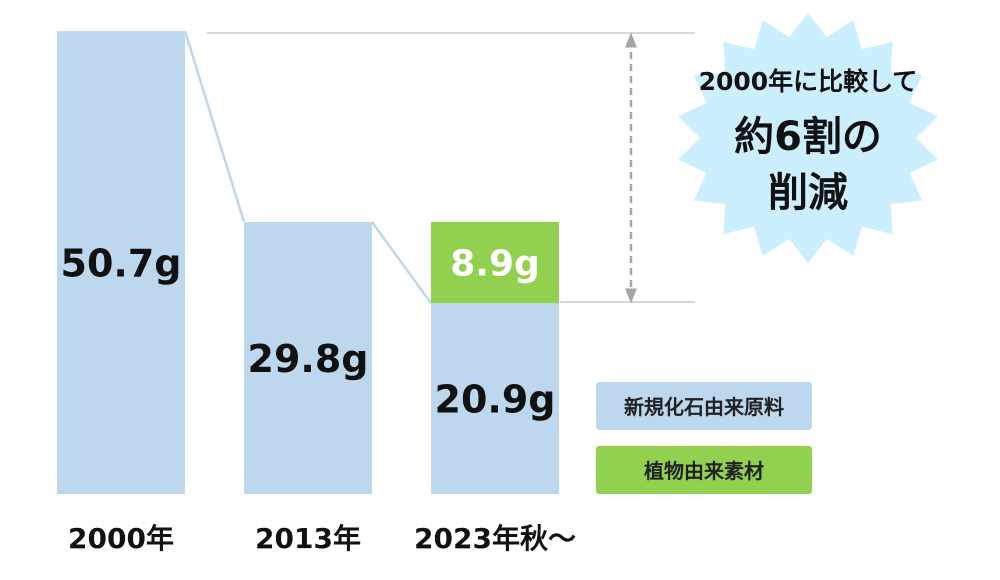  Describe the element at coordinates (308, 538) in the screenshot. I see `category-label-2013: 2013年` at that location.